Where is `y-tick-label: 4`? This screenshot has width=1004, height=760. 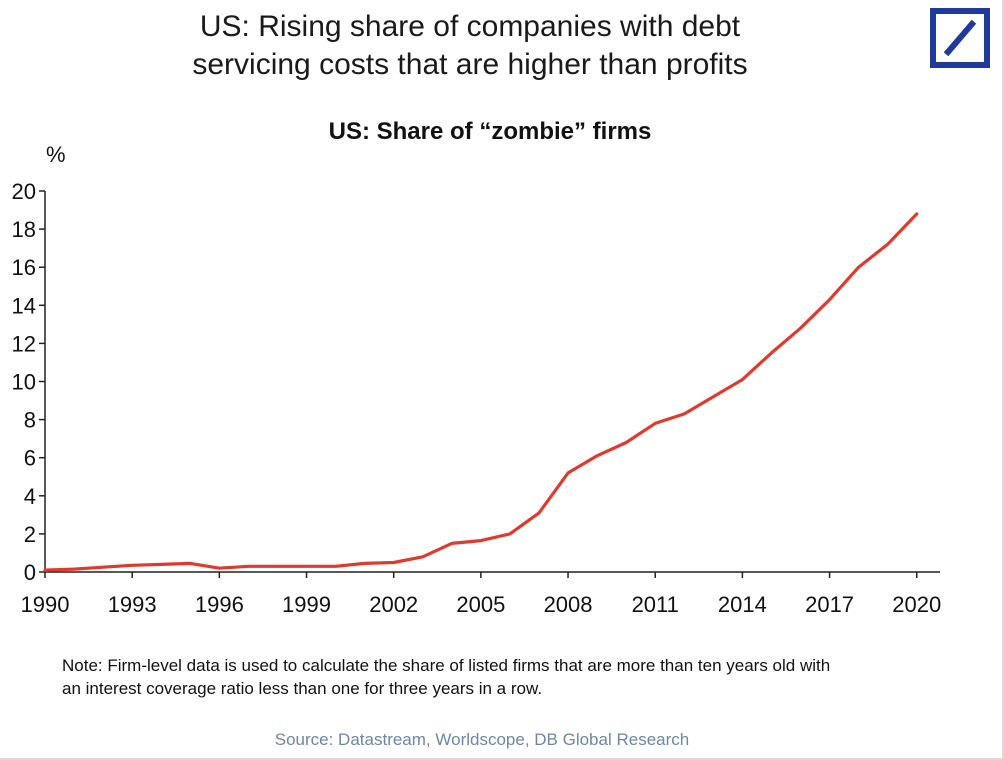 y-tick-label: 4 is located at coordinates (30, 496).